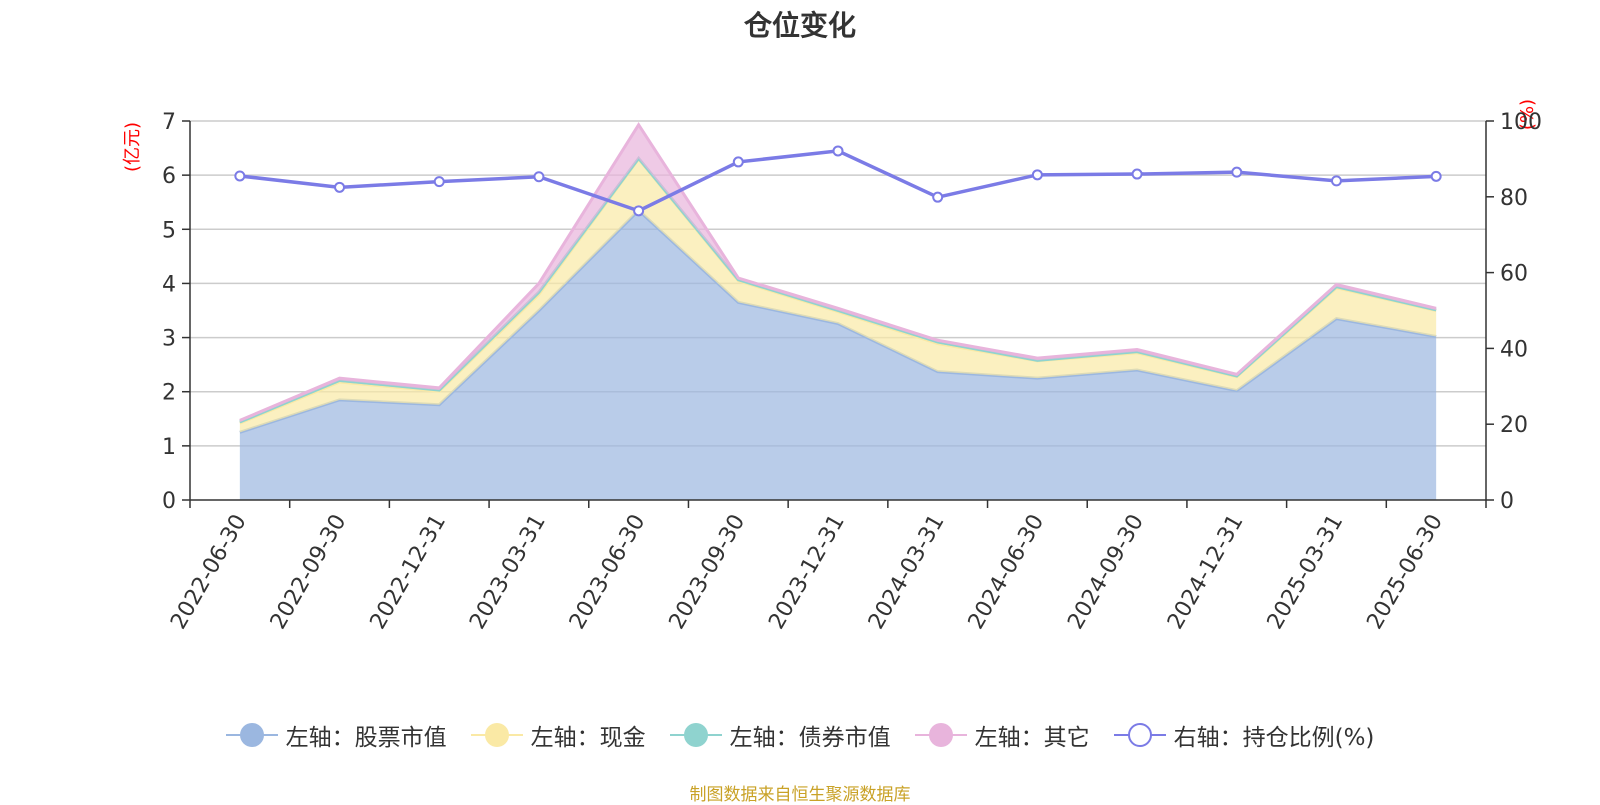 The height and width of the screenshot is (805, 1600). What do you see at coordinates (1106, 571) in the screenshot?
I see `x-tick-label: 2024-09-30` at bounding box center [1106, 571].